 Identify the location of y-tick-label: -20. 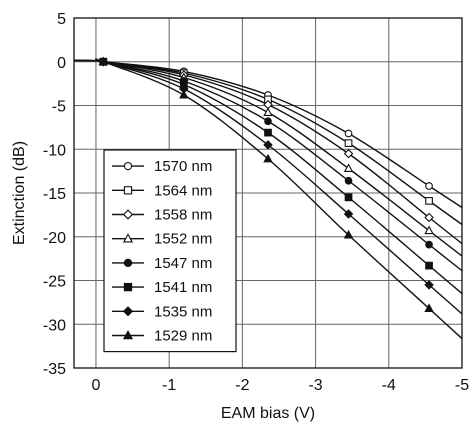
(54, 238).